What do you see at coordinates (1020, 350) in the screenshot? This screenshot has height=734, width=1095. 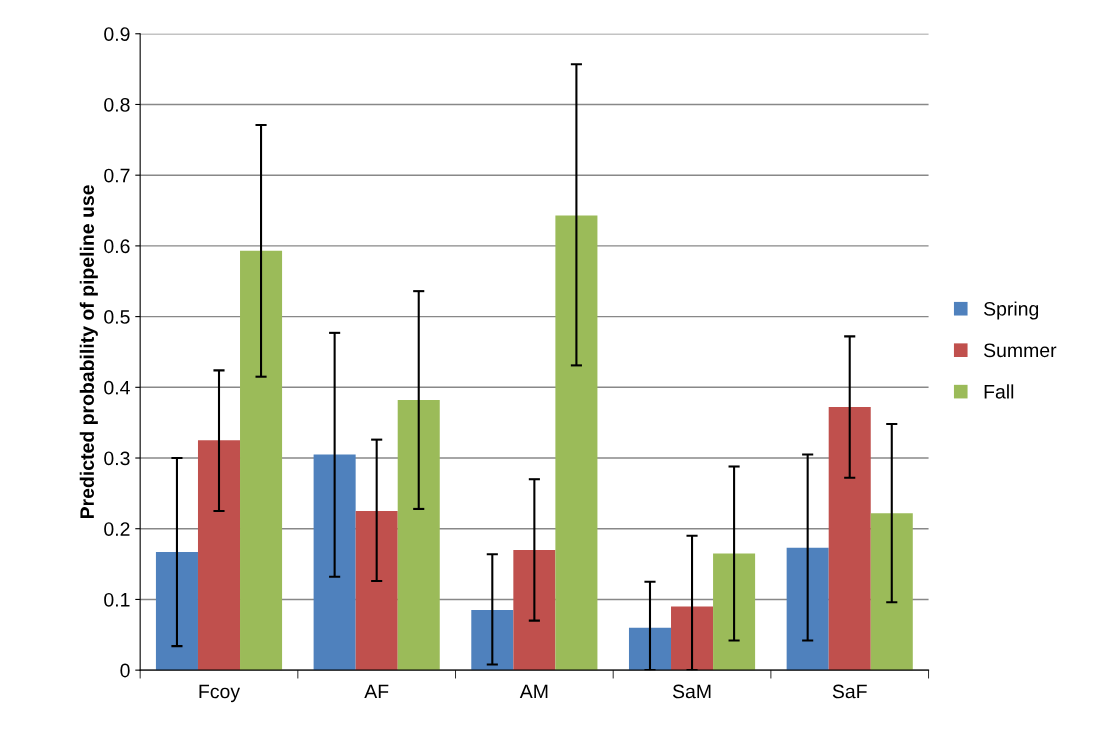 I see `legend-label: Summer` at bounding box center [1020, 350].